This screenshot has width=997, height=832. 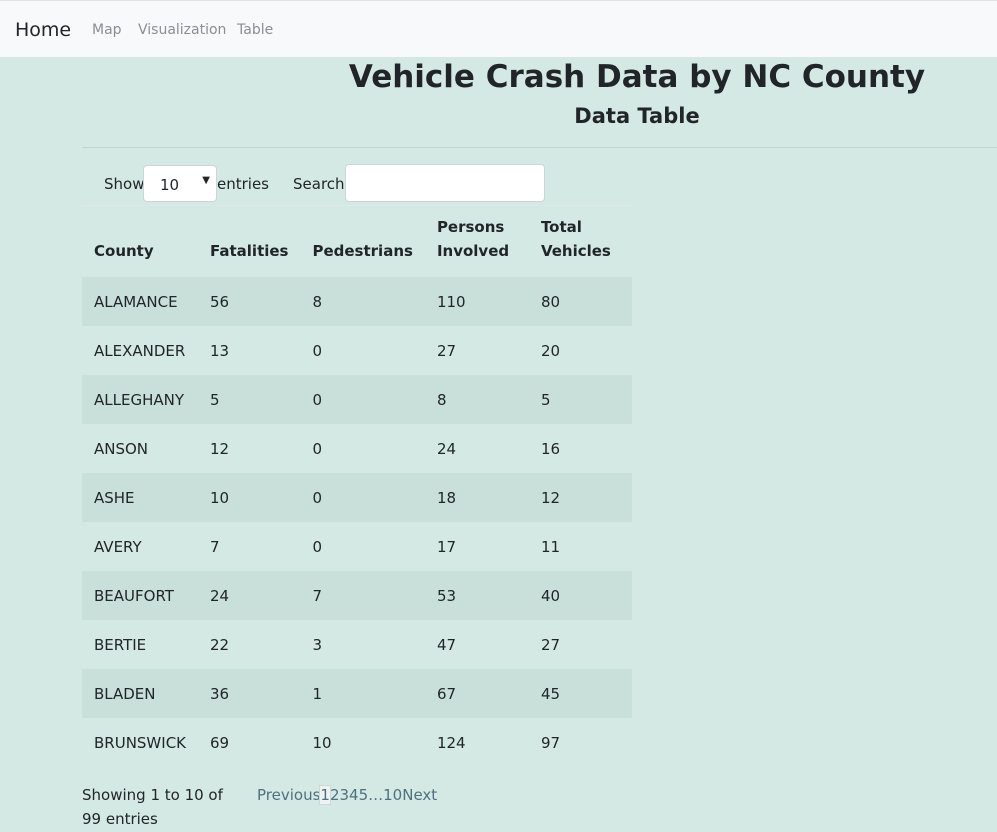 What do you see at coordinates (451, 301) in the screenshot?
I see `cell-persons-involved: 110` at bounding box center [451, 301].